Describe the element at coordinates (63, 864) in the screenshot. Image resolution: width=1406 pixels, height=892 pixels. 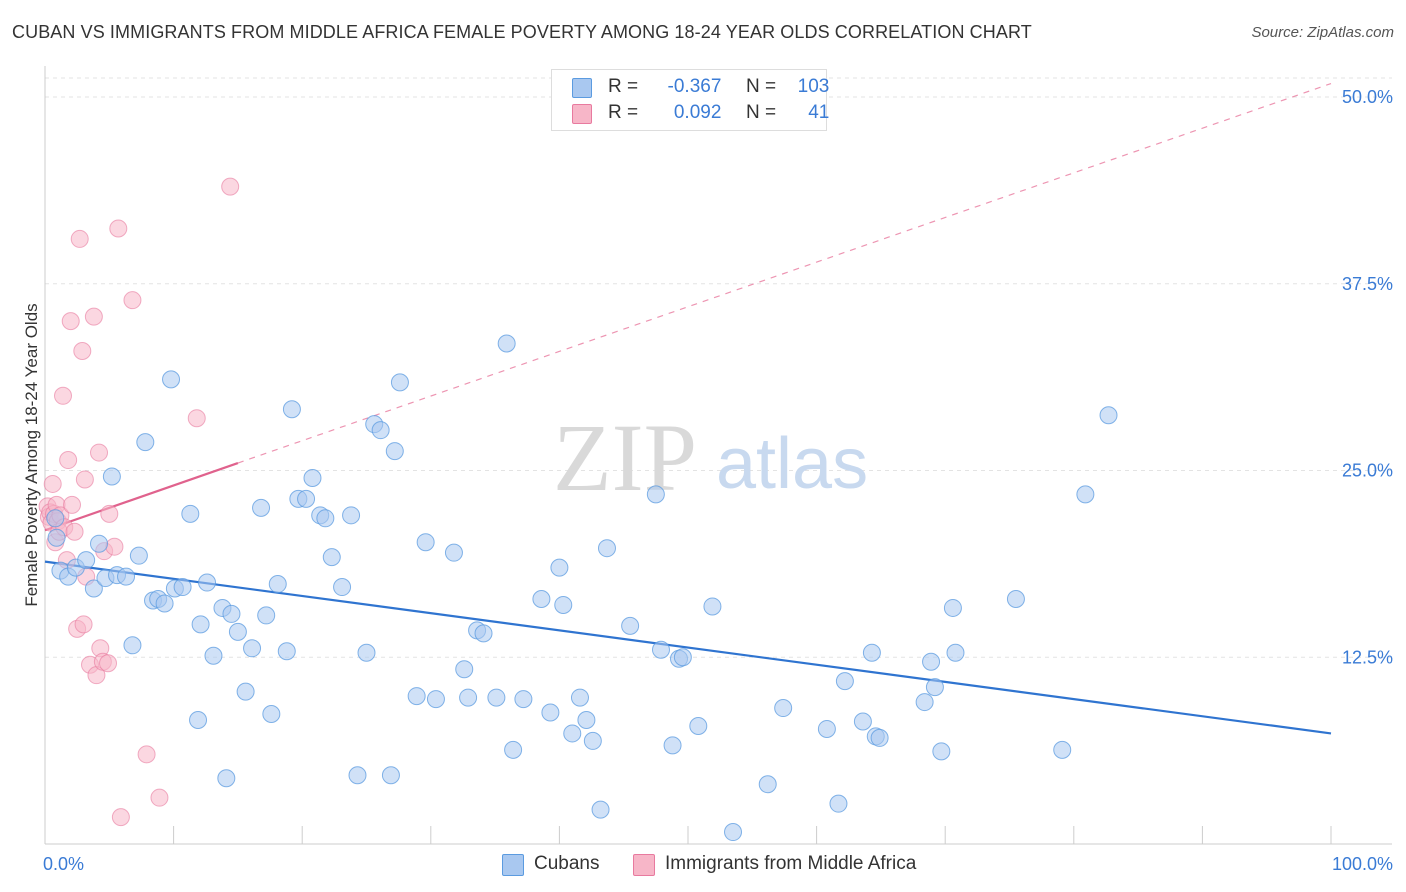
I see `x-tick-label: 0.0%` at that location.